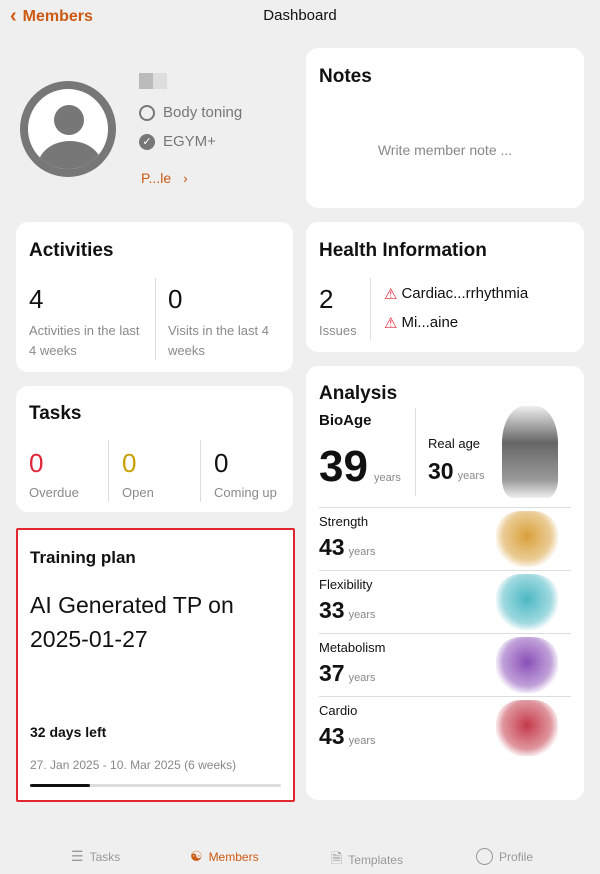 The height and width of the screenshot is (874, 600). What do you see at coordinates (352, 647) in the screenshot?
I see `row-label: Metabolism` at bounding box center [352, 647].